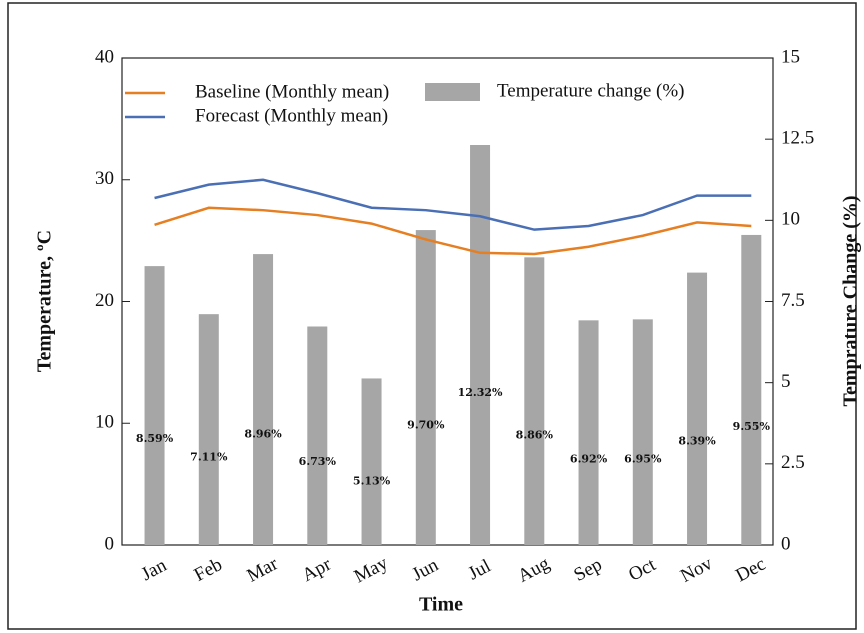  Describe the element at coordinates (452, 92) in the screenshot. I see `legend-swatch` at that location.